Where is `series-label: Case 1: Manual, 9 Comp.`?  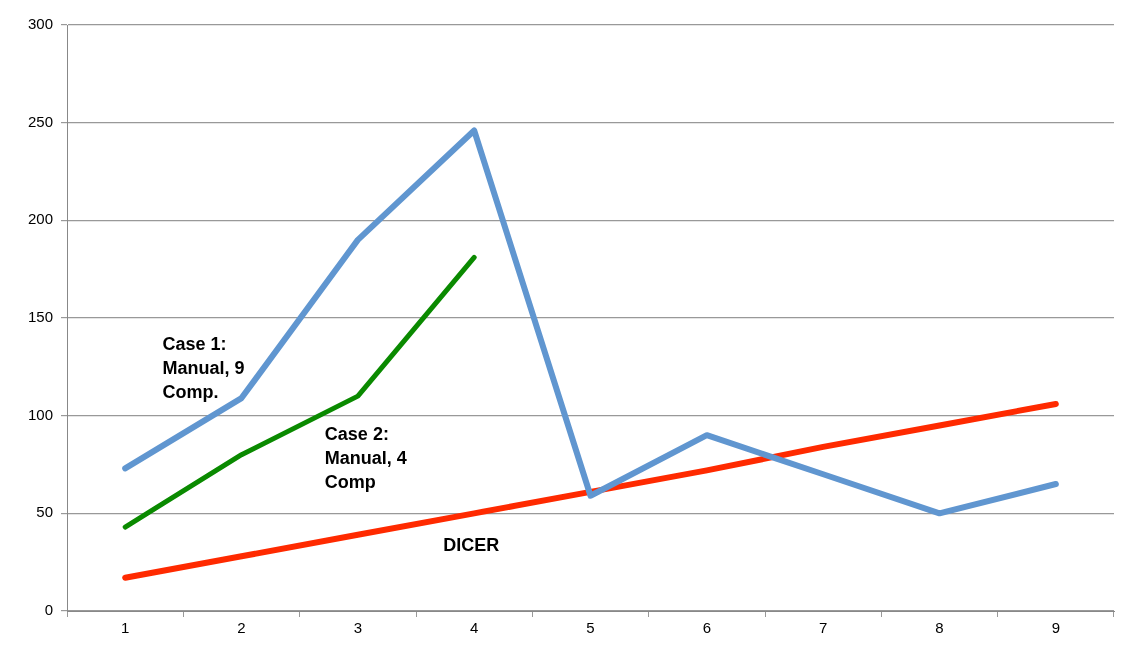 series-label: Case 1: Manual, 9 Comp. is located at coordinates (203, 368).